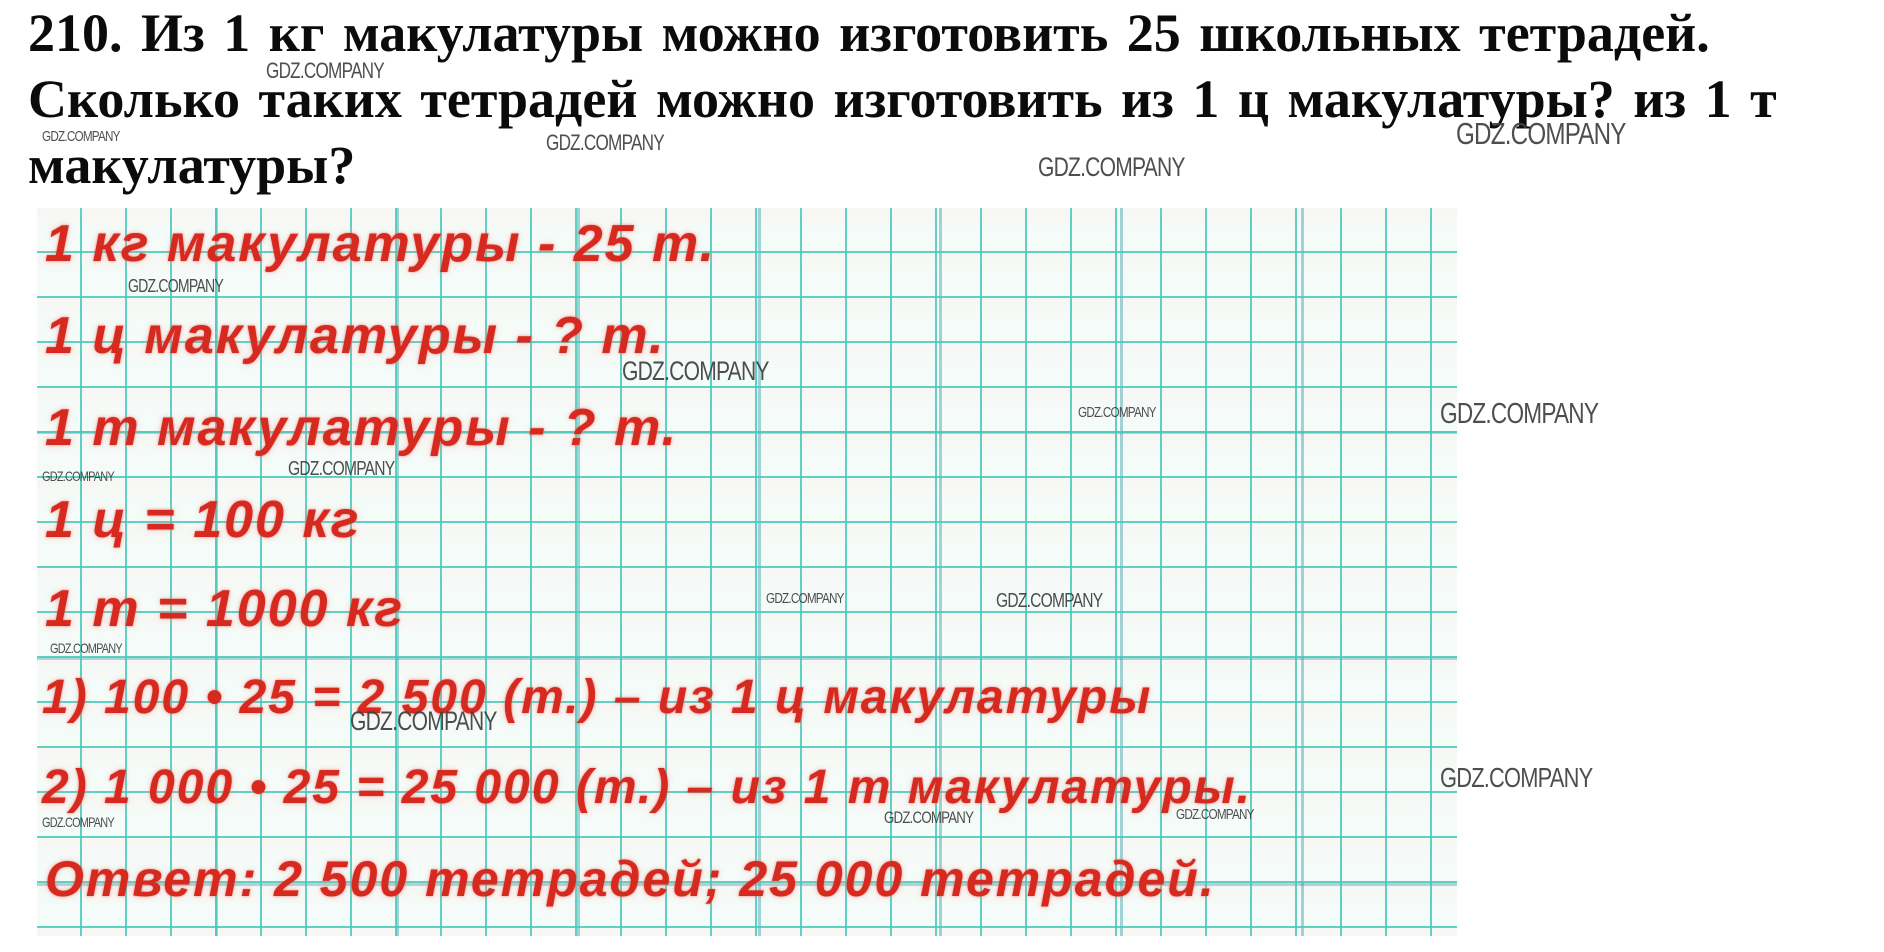 The image size is (1884, 952). I want to click on solution-given-line-3: 1 т макулатуры - ? т., so click(362, 428).